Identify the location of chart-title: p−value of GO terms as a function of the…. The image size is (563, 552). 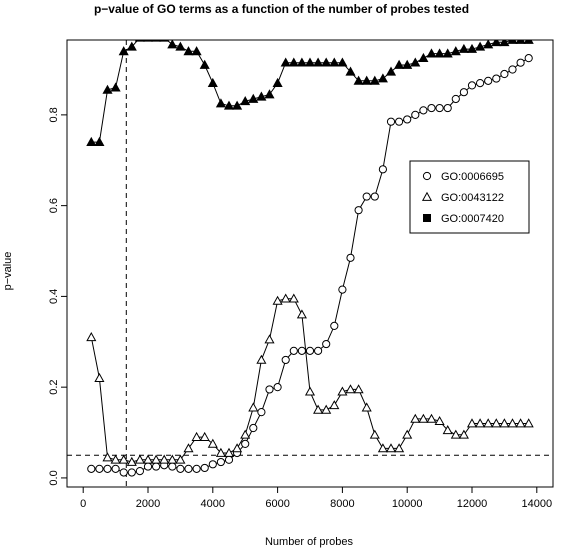
(281, 9).